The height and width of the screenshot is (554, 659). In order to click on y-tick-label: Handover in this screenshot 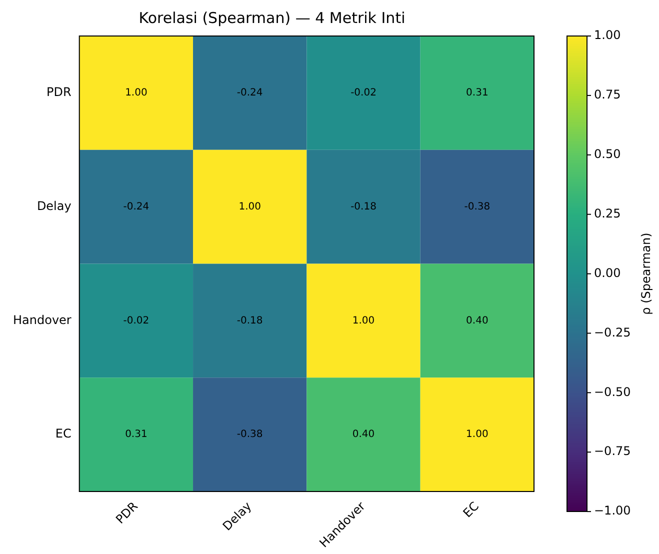, I will do `click(42, 319)`.